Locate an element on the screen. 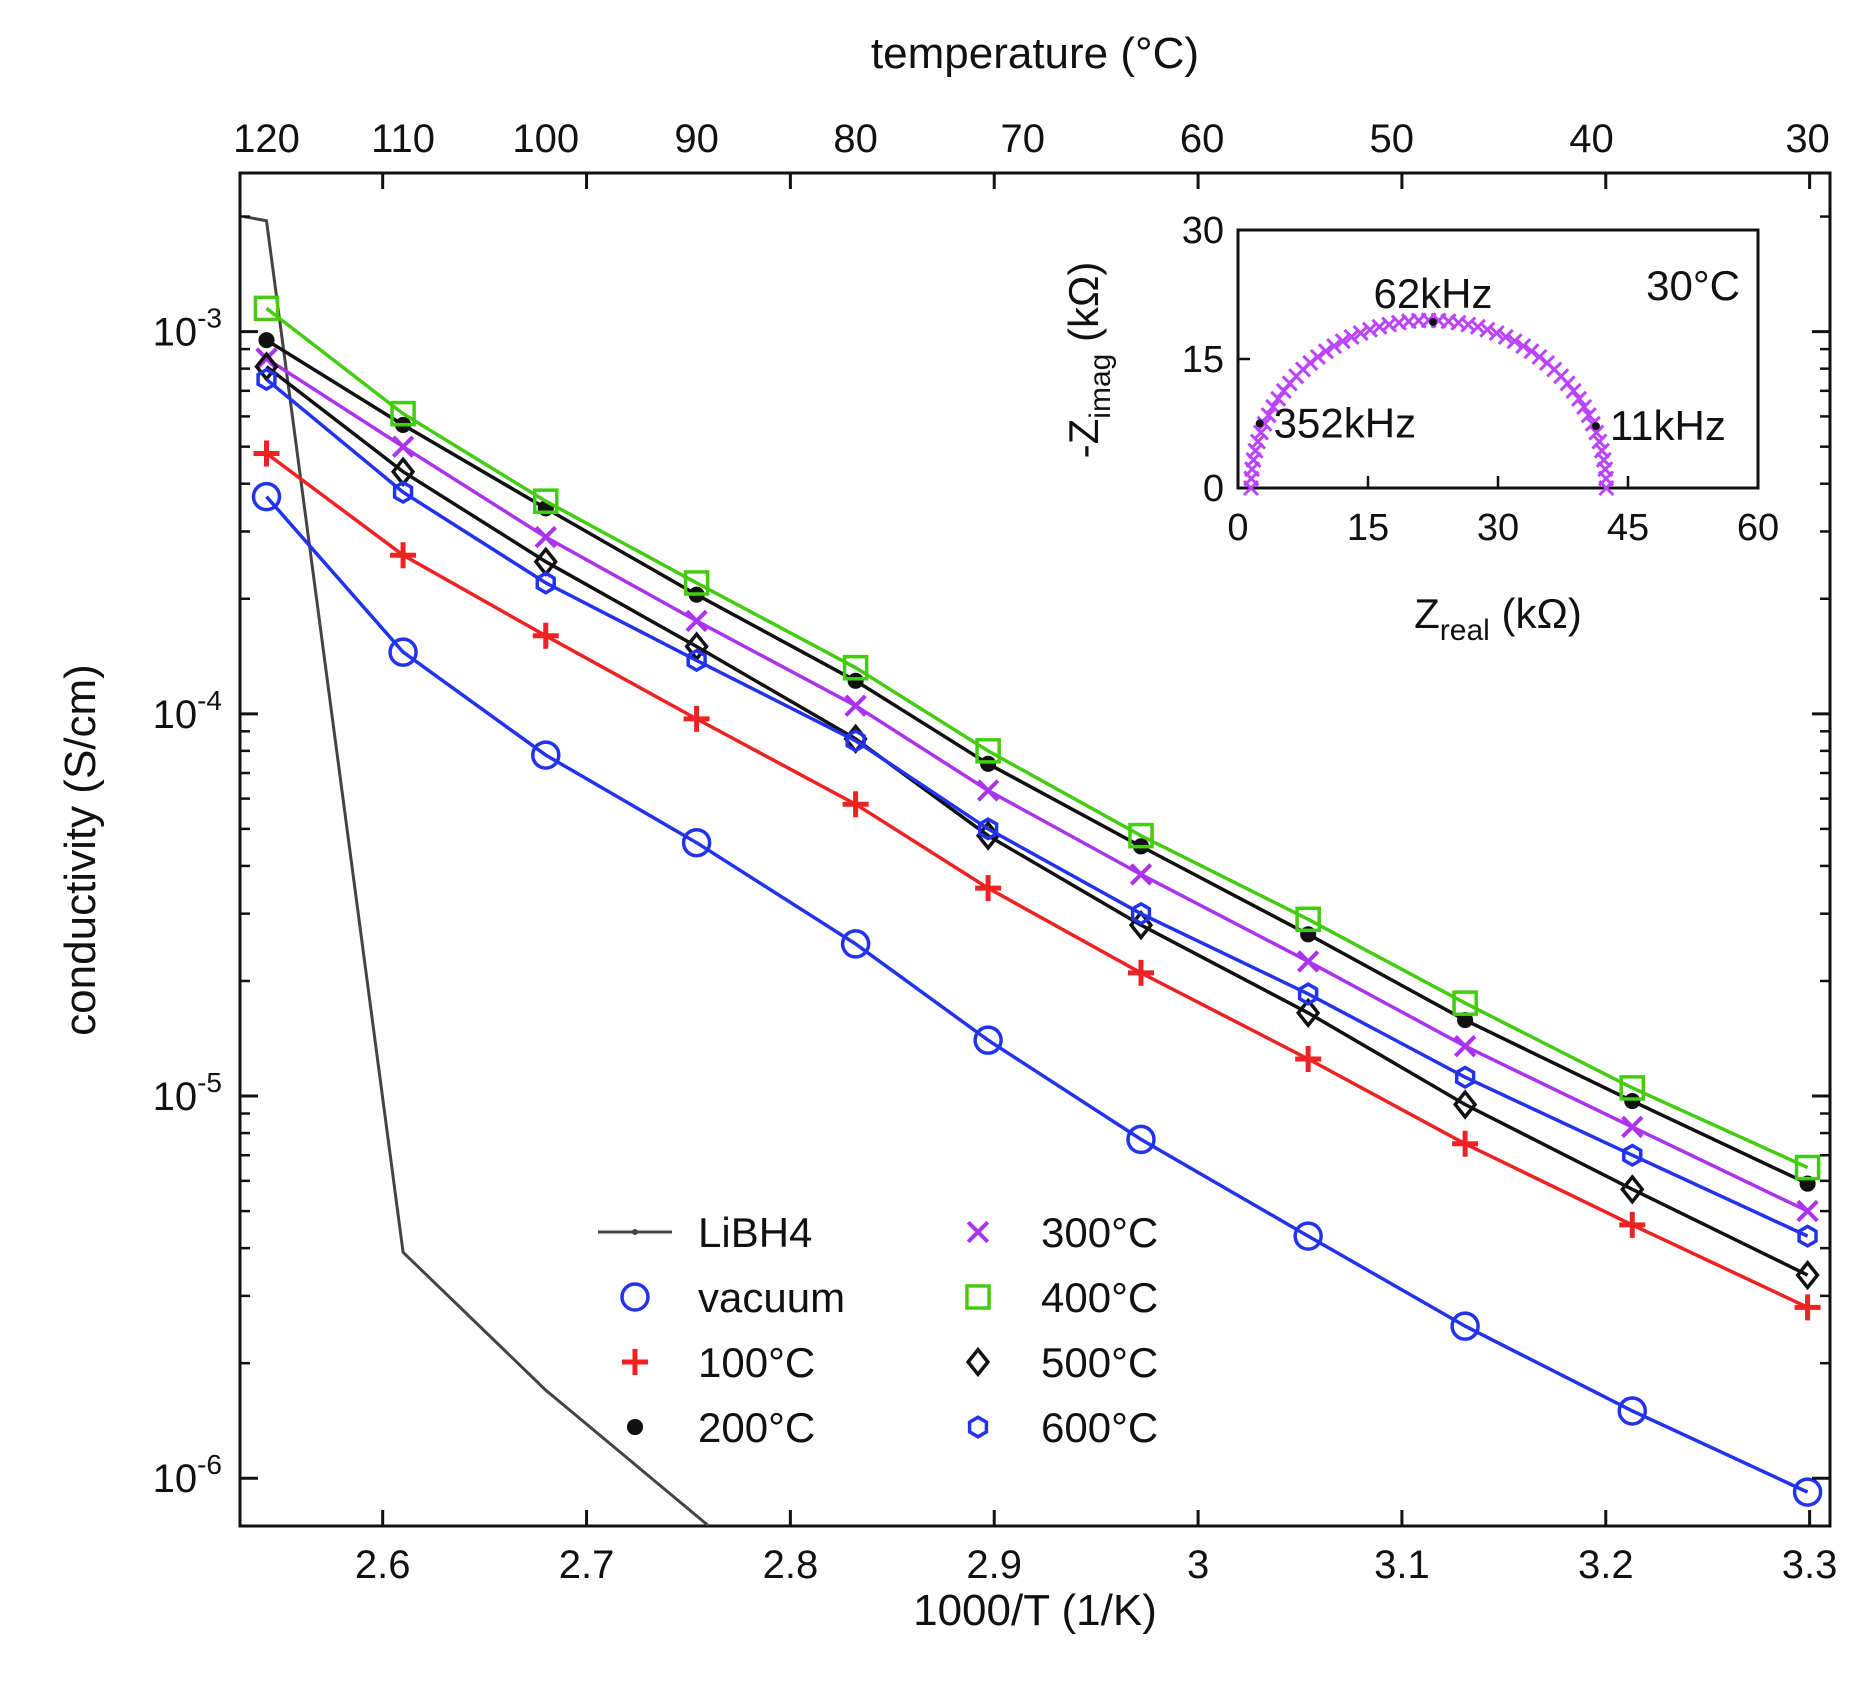 The image size is (1860, 1689). top-tick-label: 50 is located at coordinates (1391, 139).